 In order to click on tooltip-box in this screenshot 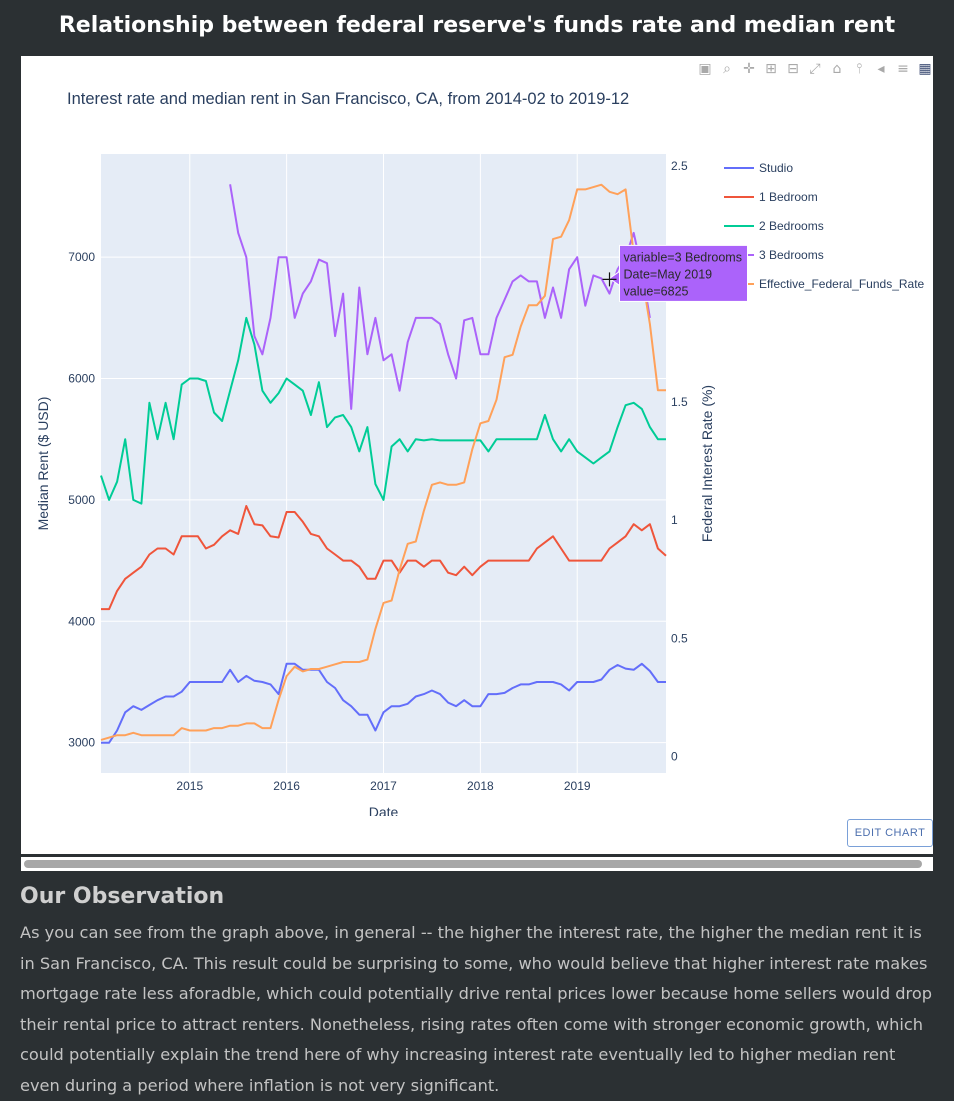, I will do `click(683, 273)`.